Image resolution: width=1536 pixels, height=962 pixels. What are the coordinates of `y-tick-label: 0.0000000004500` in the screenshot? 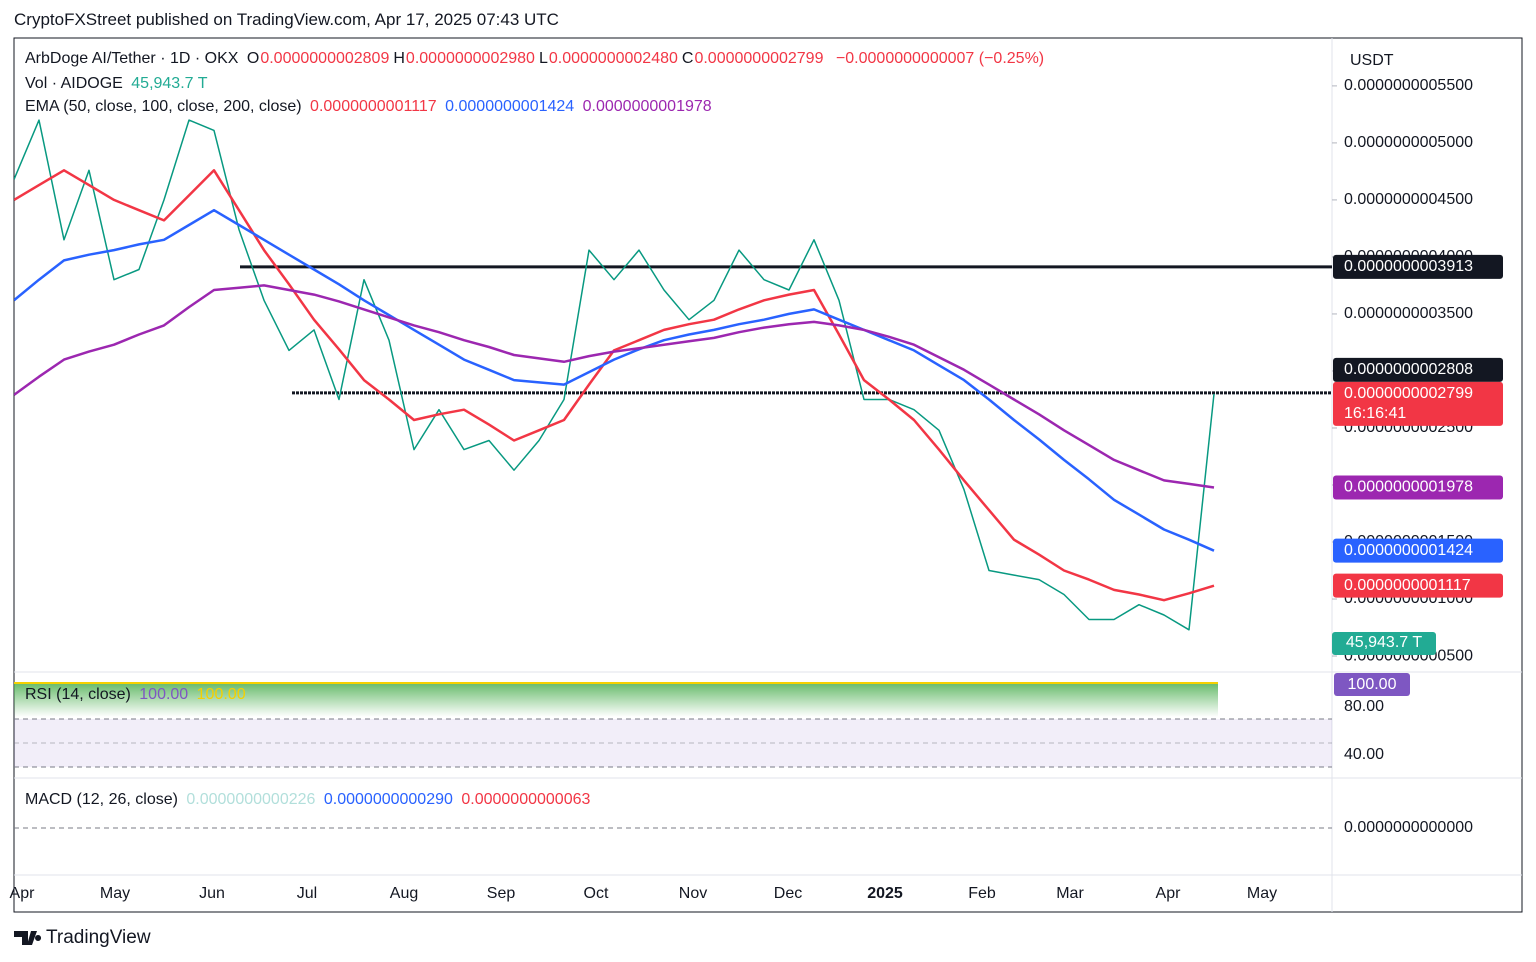 It's located at (1408, 199).